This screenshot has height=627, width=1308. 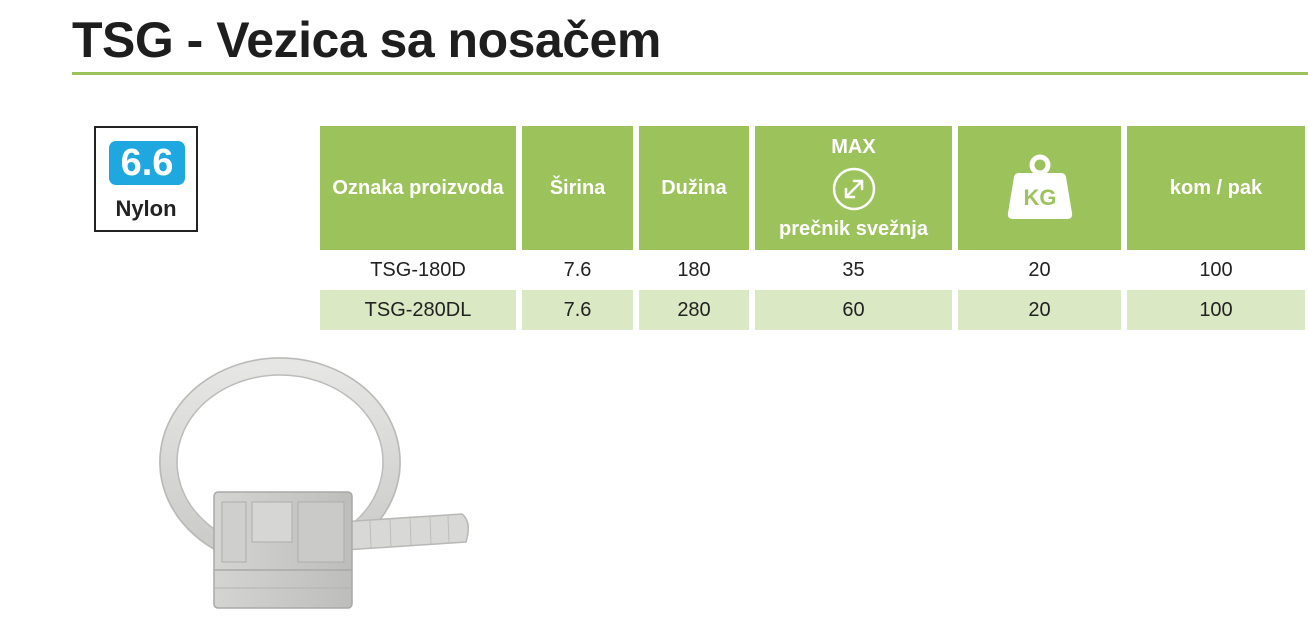 I want to click on header-bundle-label: prečnik svežnja, so click(x=853, y=229).